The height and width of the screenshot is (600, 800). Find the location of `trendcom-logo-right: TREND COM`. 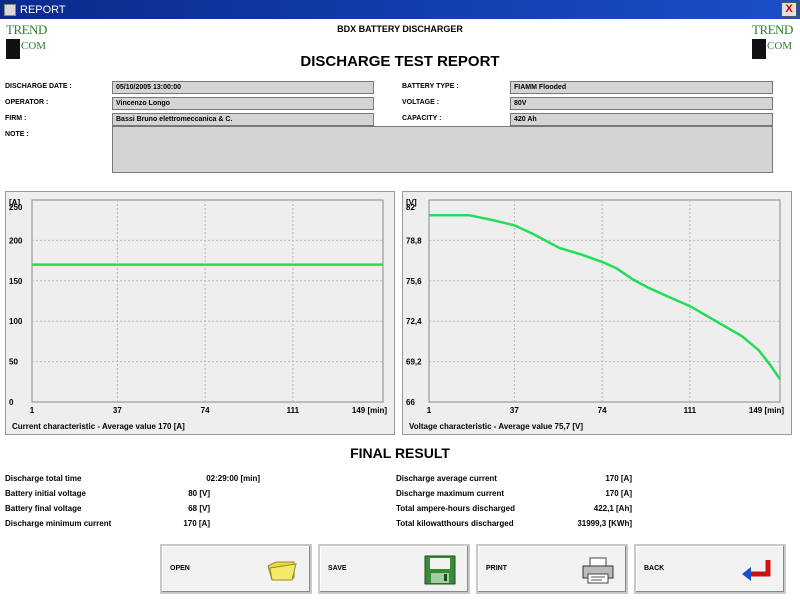

trendcom-logo-right: TREND COM is located at coordinates (773, 42).